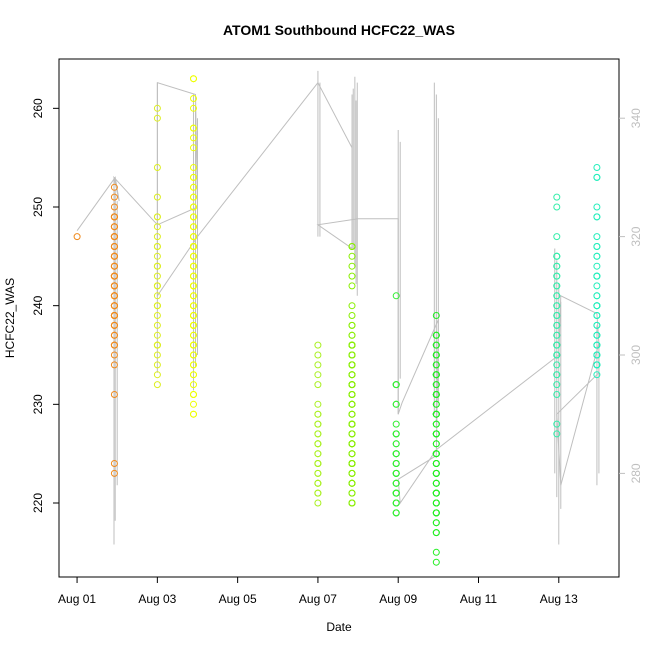  Describe the element at coordinates (318, 599) in the screenshot. I see `x-tick-label: Aug 07` at that location.